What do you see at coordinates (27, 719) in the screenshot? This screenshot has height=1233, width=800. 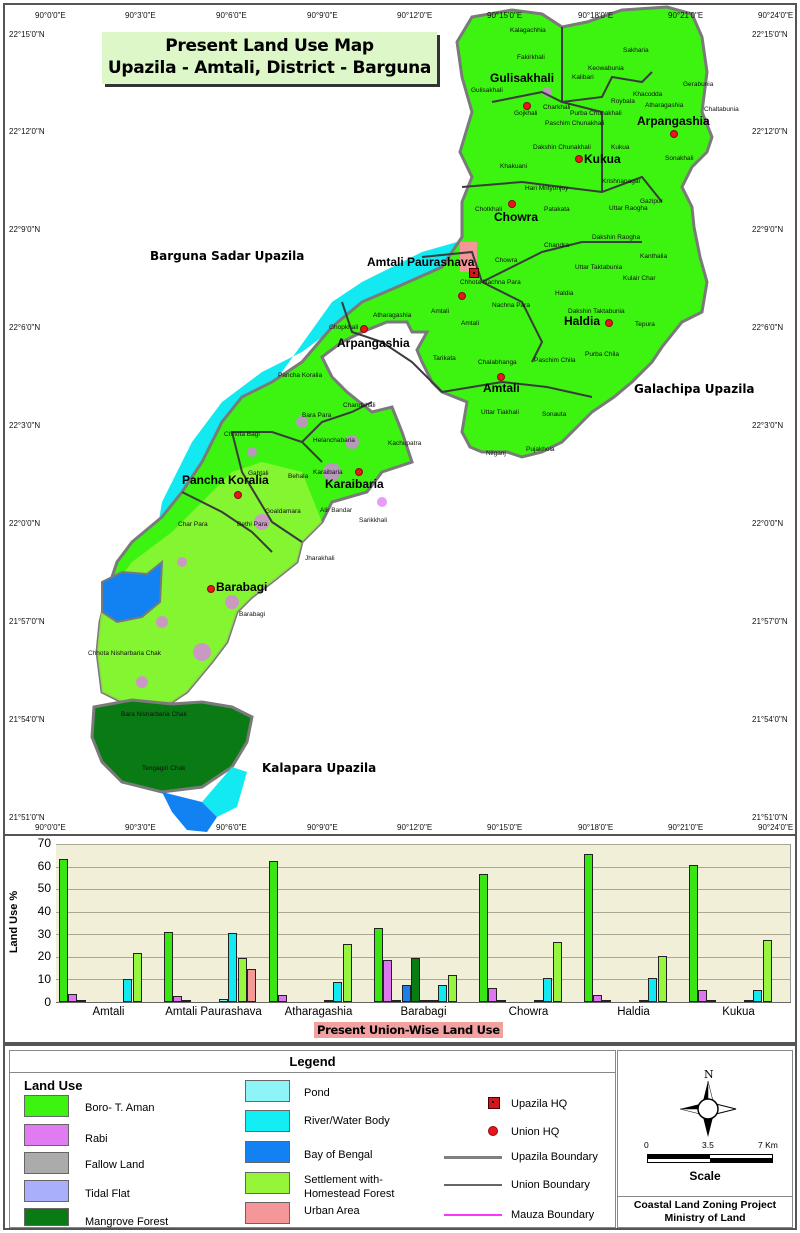 I see `lat-tick: 21°54'0"N` at bounding box center [27, 719].